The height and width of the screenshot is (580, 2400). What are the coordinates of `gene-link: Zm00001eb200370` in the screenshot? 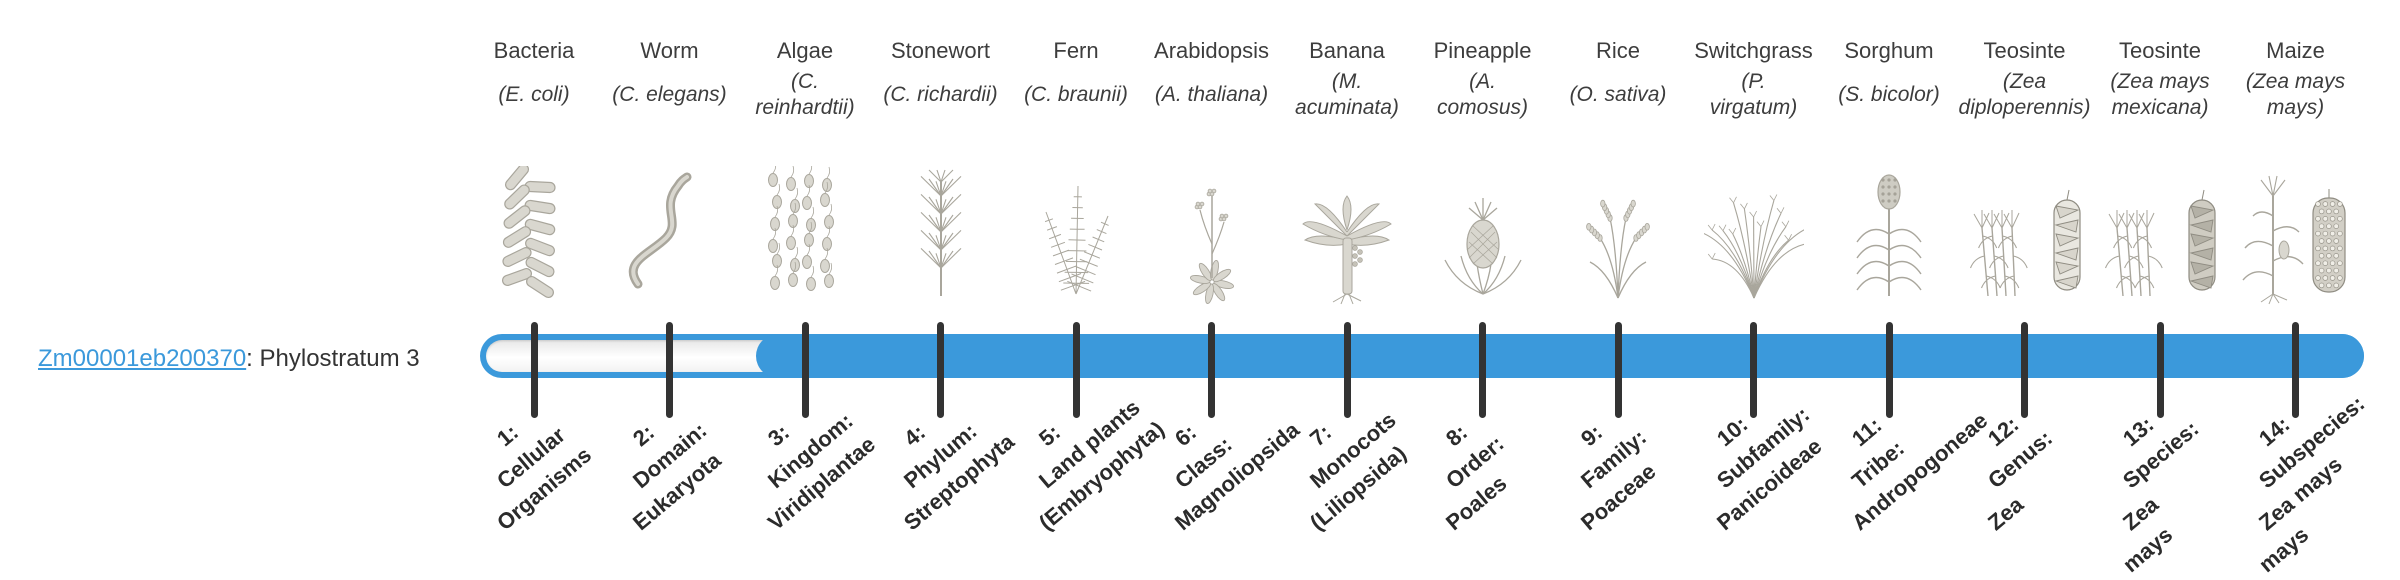 It's located at (142, 358).